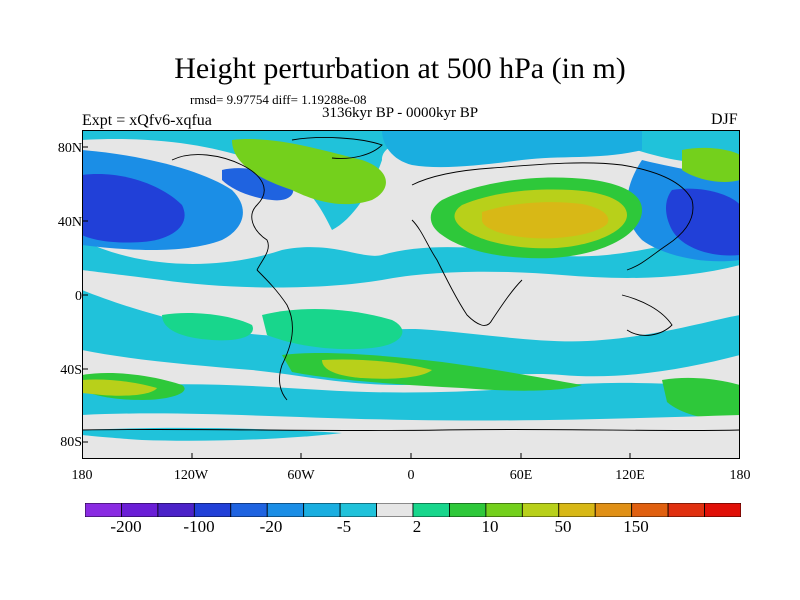  What do you see at coordinates (563, 526) in the screenshot?
I see `colorbar-label: 50` at bounding box center [563, 526].